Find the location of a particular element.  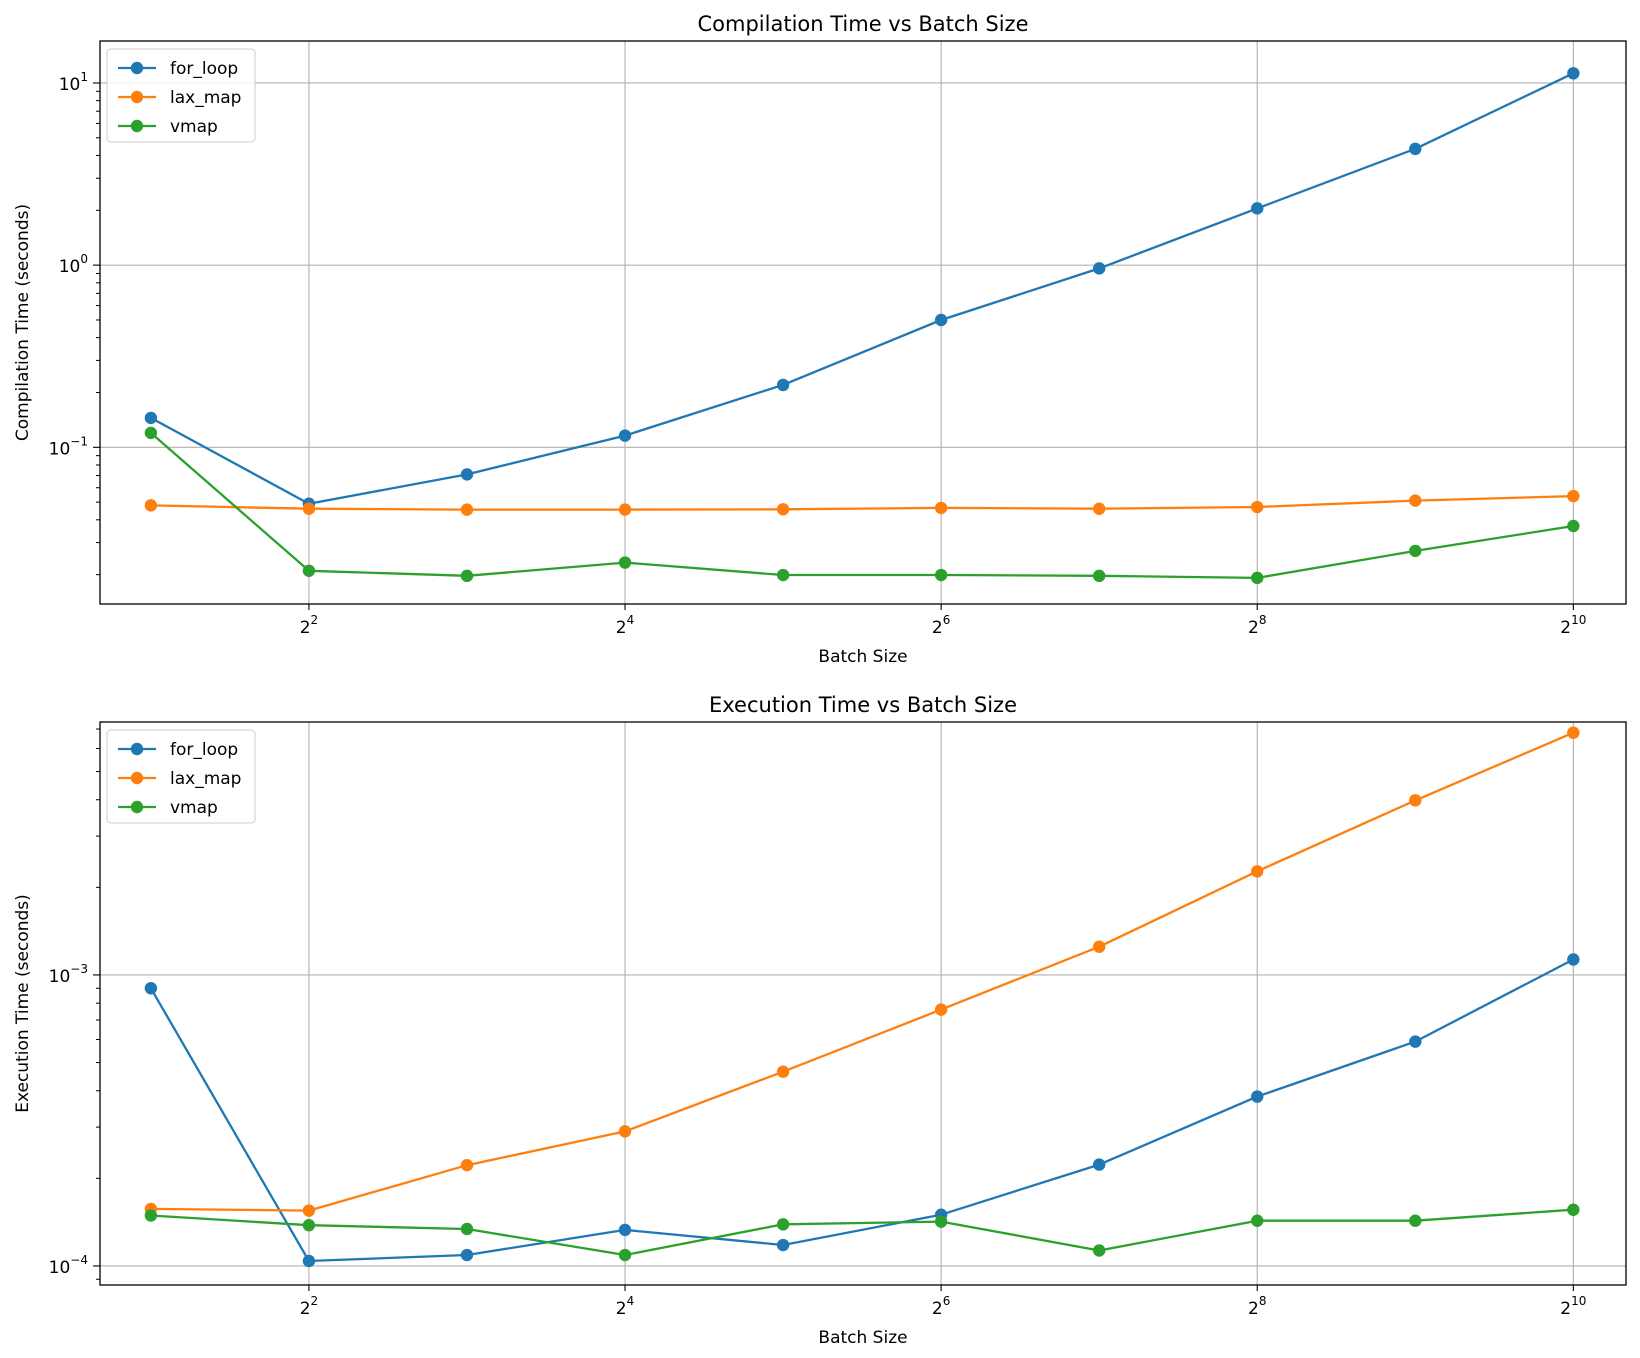

y-tick-label: 10¹ is located at coordinates (73, 82).